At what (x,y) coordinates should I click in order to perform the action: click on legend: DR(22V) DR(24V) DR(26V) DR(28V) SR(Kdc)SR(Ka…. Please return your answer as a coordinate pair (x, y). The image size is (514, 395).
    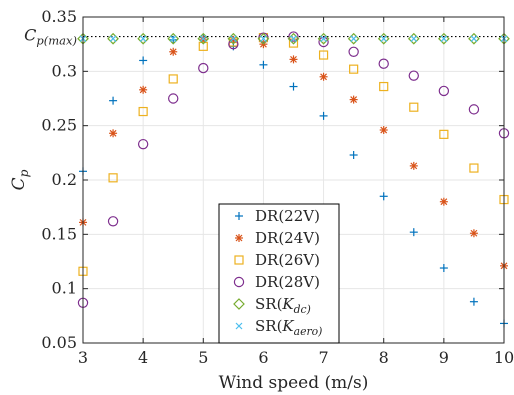
    Looking at the image, I should click on (279, 273).